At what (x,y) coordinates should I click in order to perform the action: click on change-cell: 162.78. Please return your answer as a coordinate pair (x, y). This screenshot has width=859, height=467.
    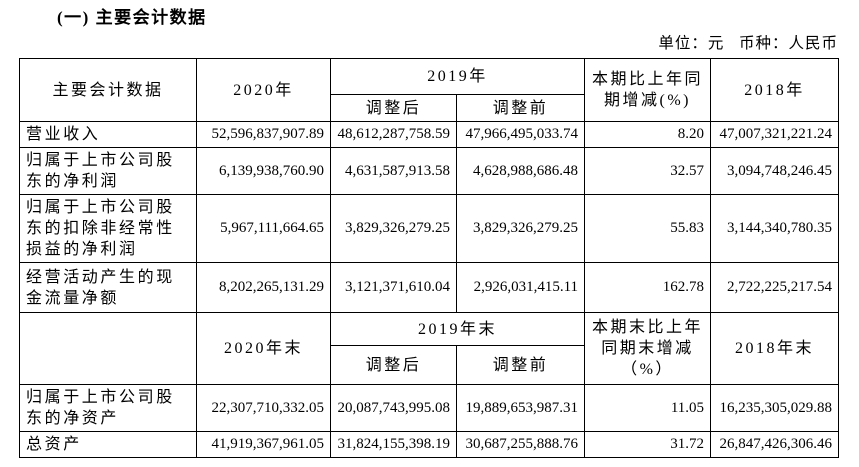
    Looking at the image, I should click on (648, 287).